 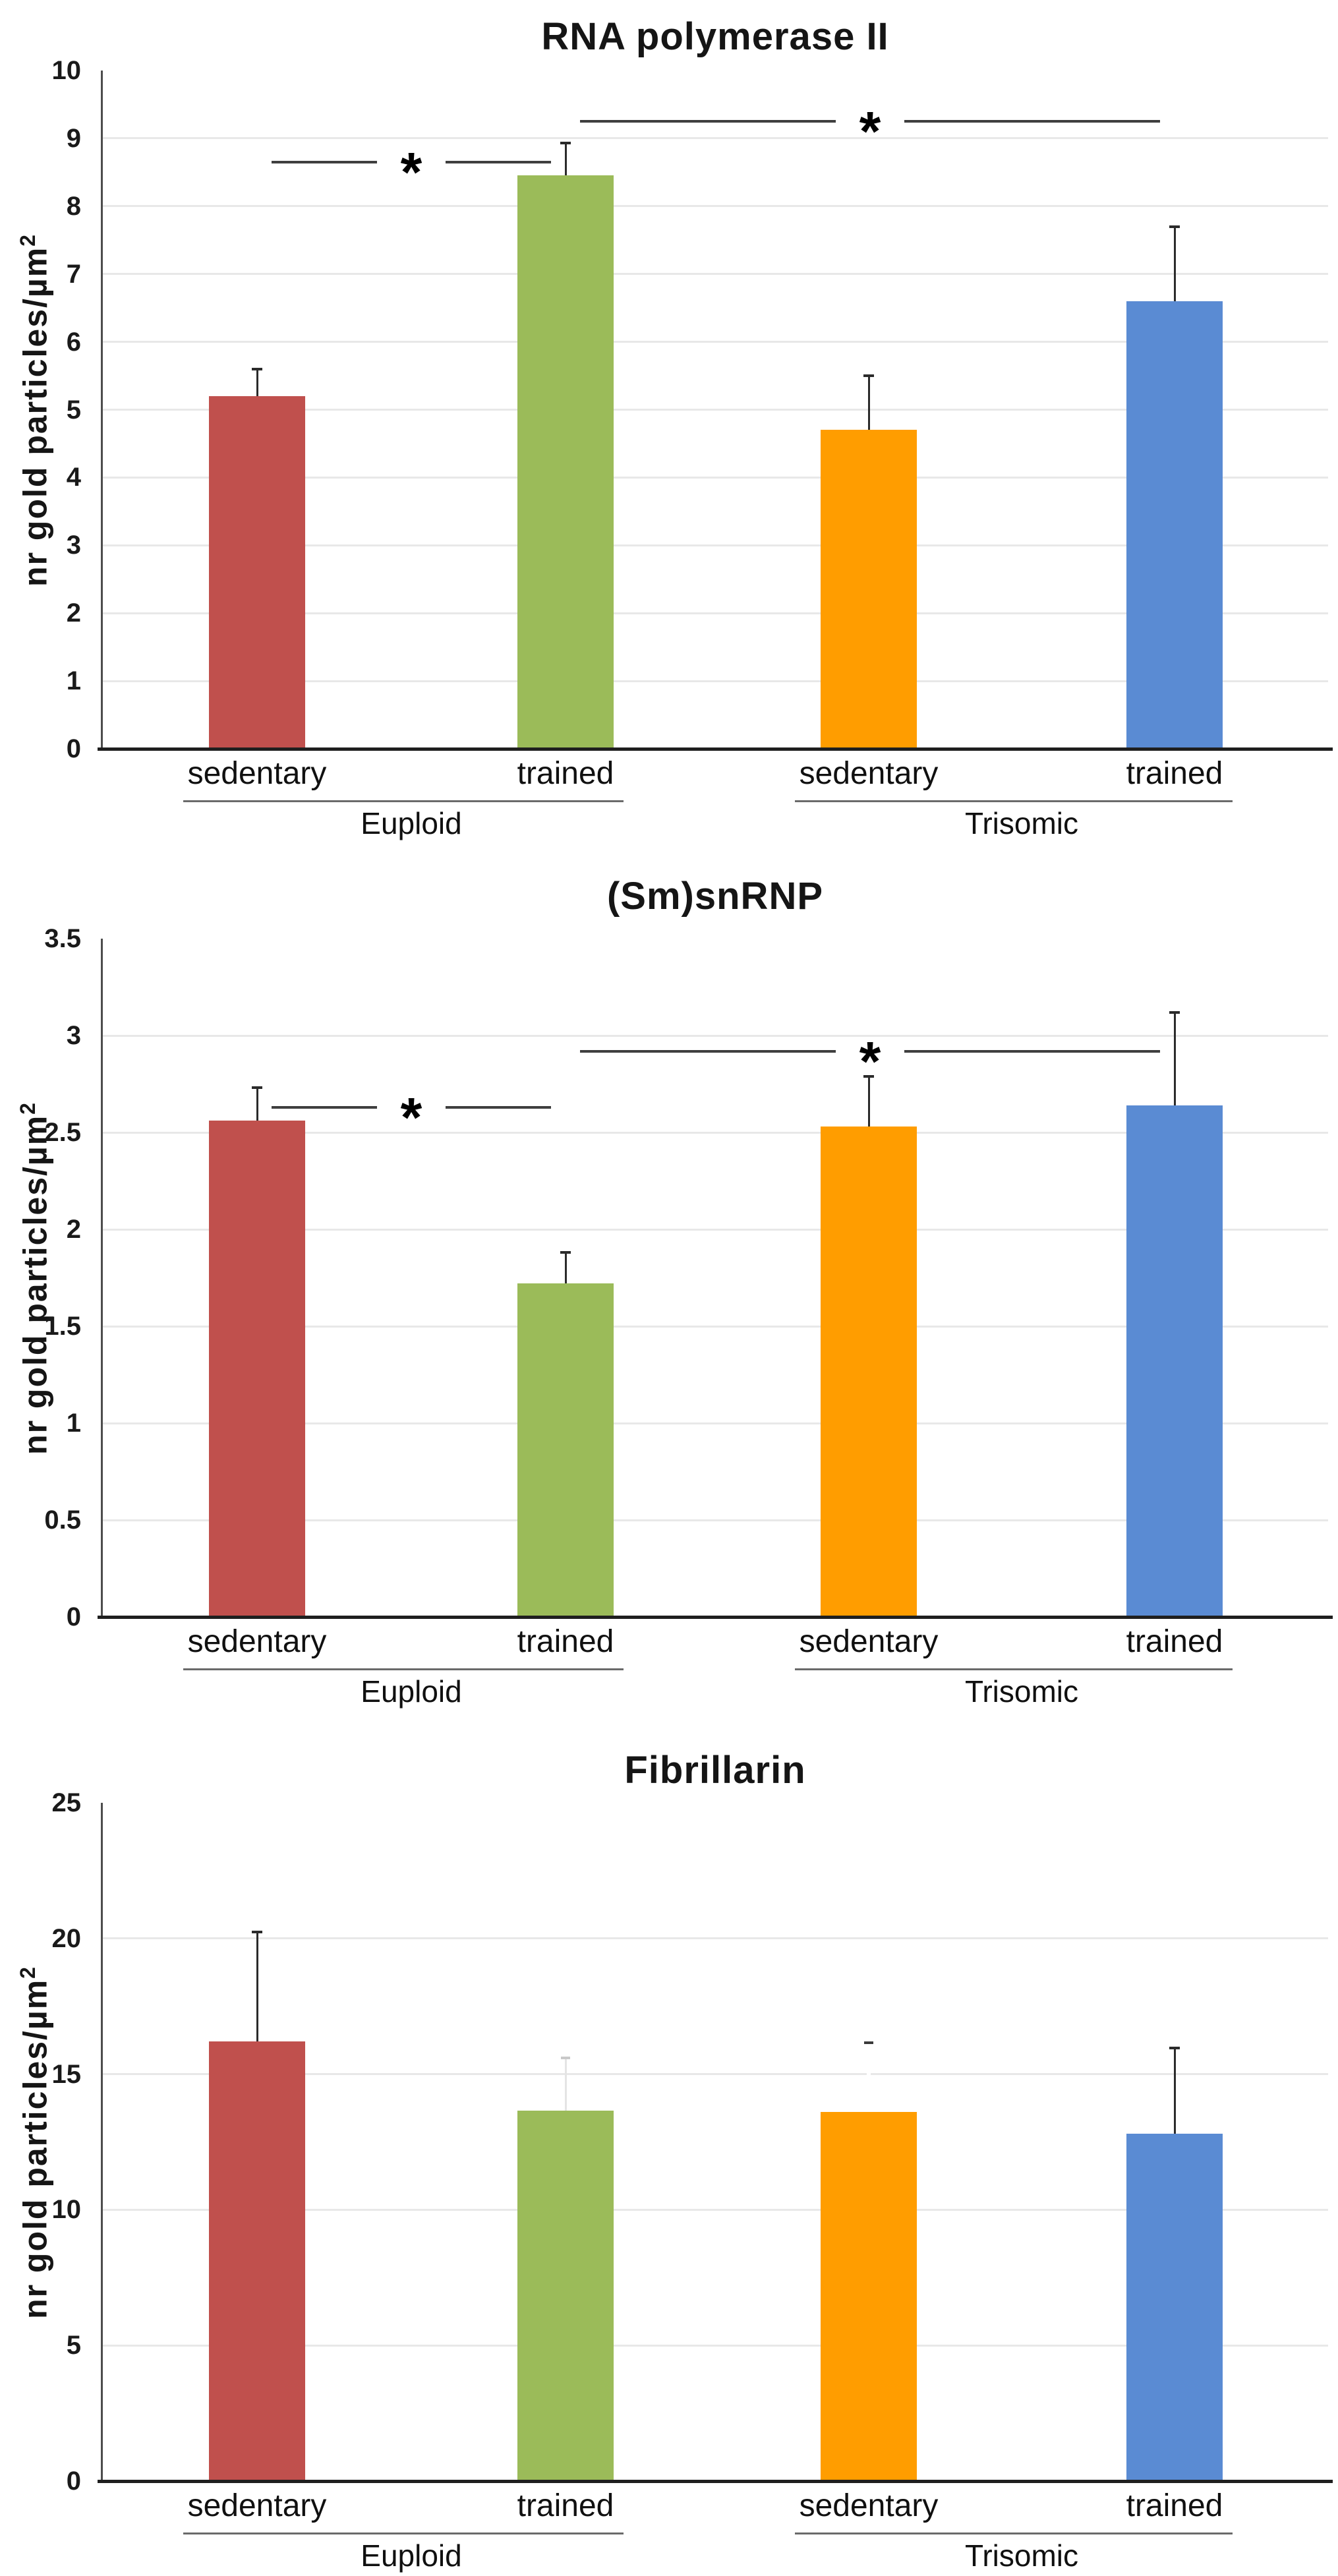 I want to click on y-tick-label: 5, so click(x=73, y=2345).